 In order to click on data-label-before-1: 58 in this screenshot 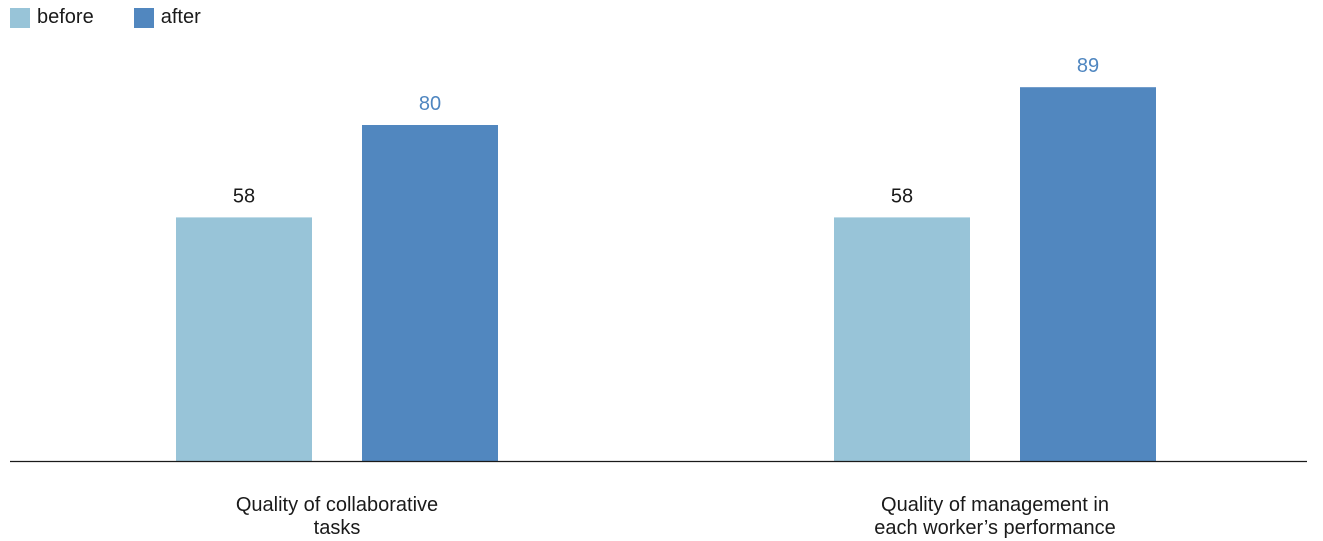, I will do `click(244, 196)`.